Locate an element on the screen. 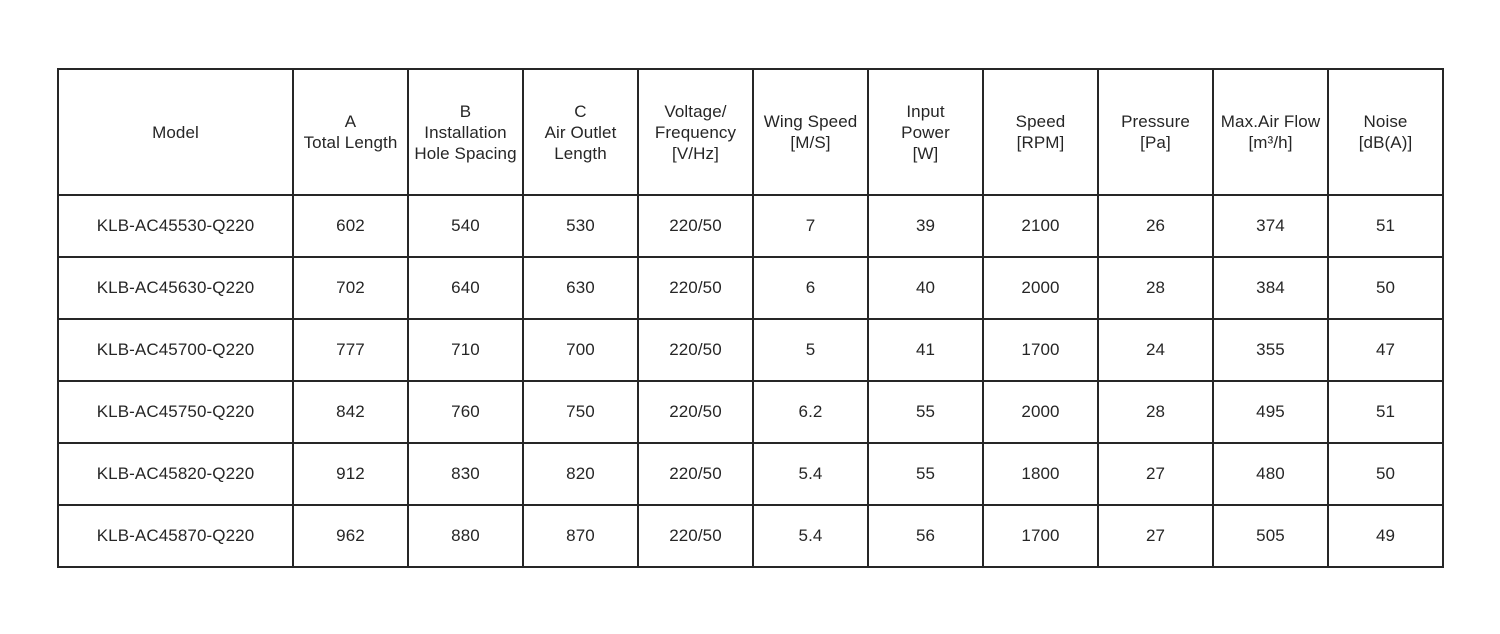  value-cell: 530 is located at coordinates (580, 226).